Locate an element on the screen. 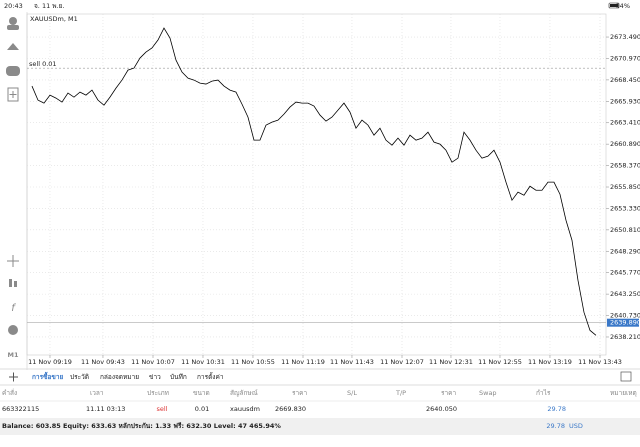 The image size is (640, 447). new-order-icon is located at coordinates (13, 94).